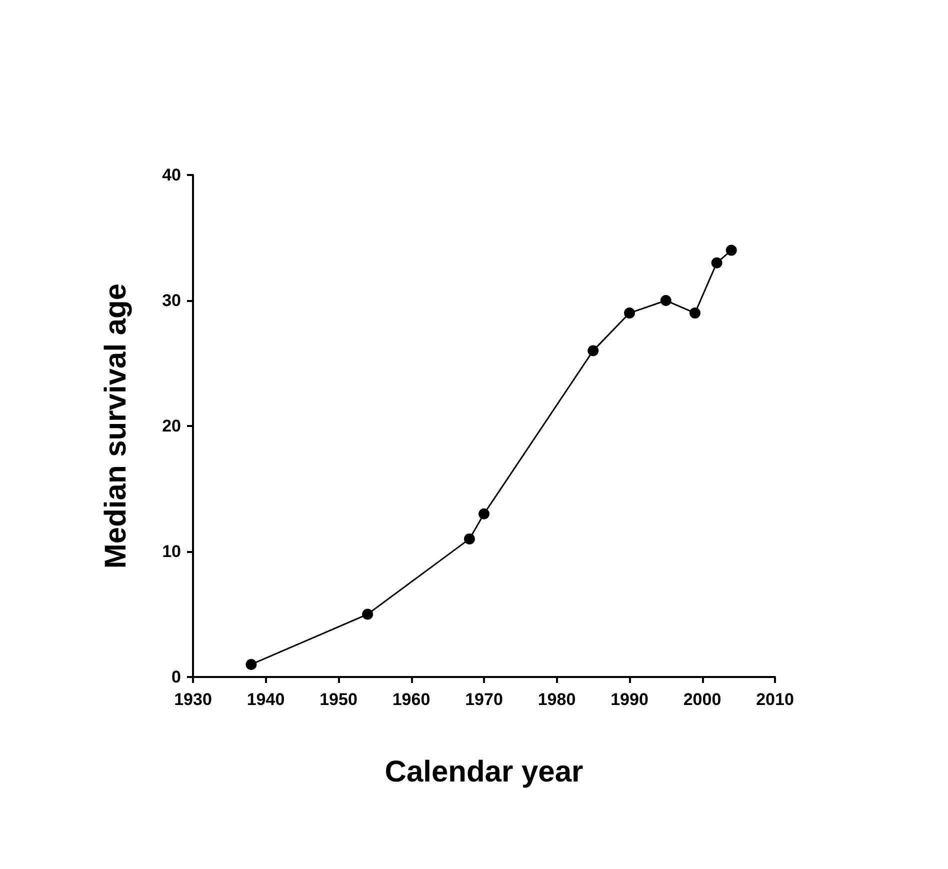 The width and height of the screenshot is (948, 869). Describe the element at coordinates (193, 699) in the screenshot. I see `x-tick-label: 1930` at that location.